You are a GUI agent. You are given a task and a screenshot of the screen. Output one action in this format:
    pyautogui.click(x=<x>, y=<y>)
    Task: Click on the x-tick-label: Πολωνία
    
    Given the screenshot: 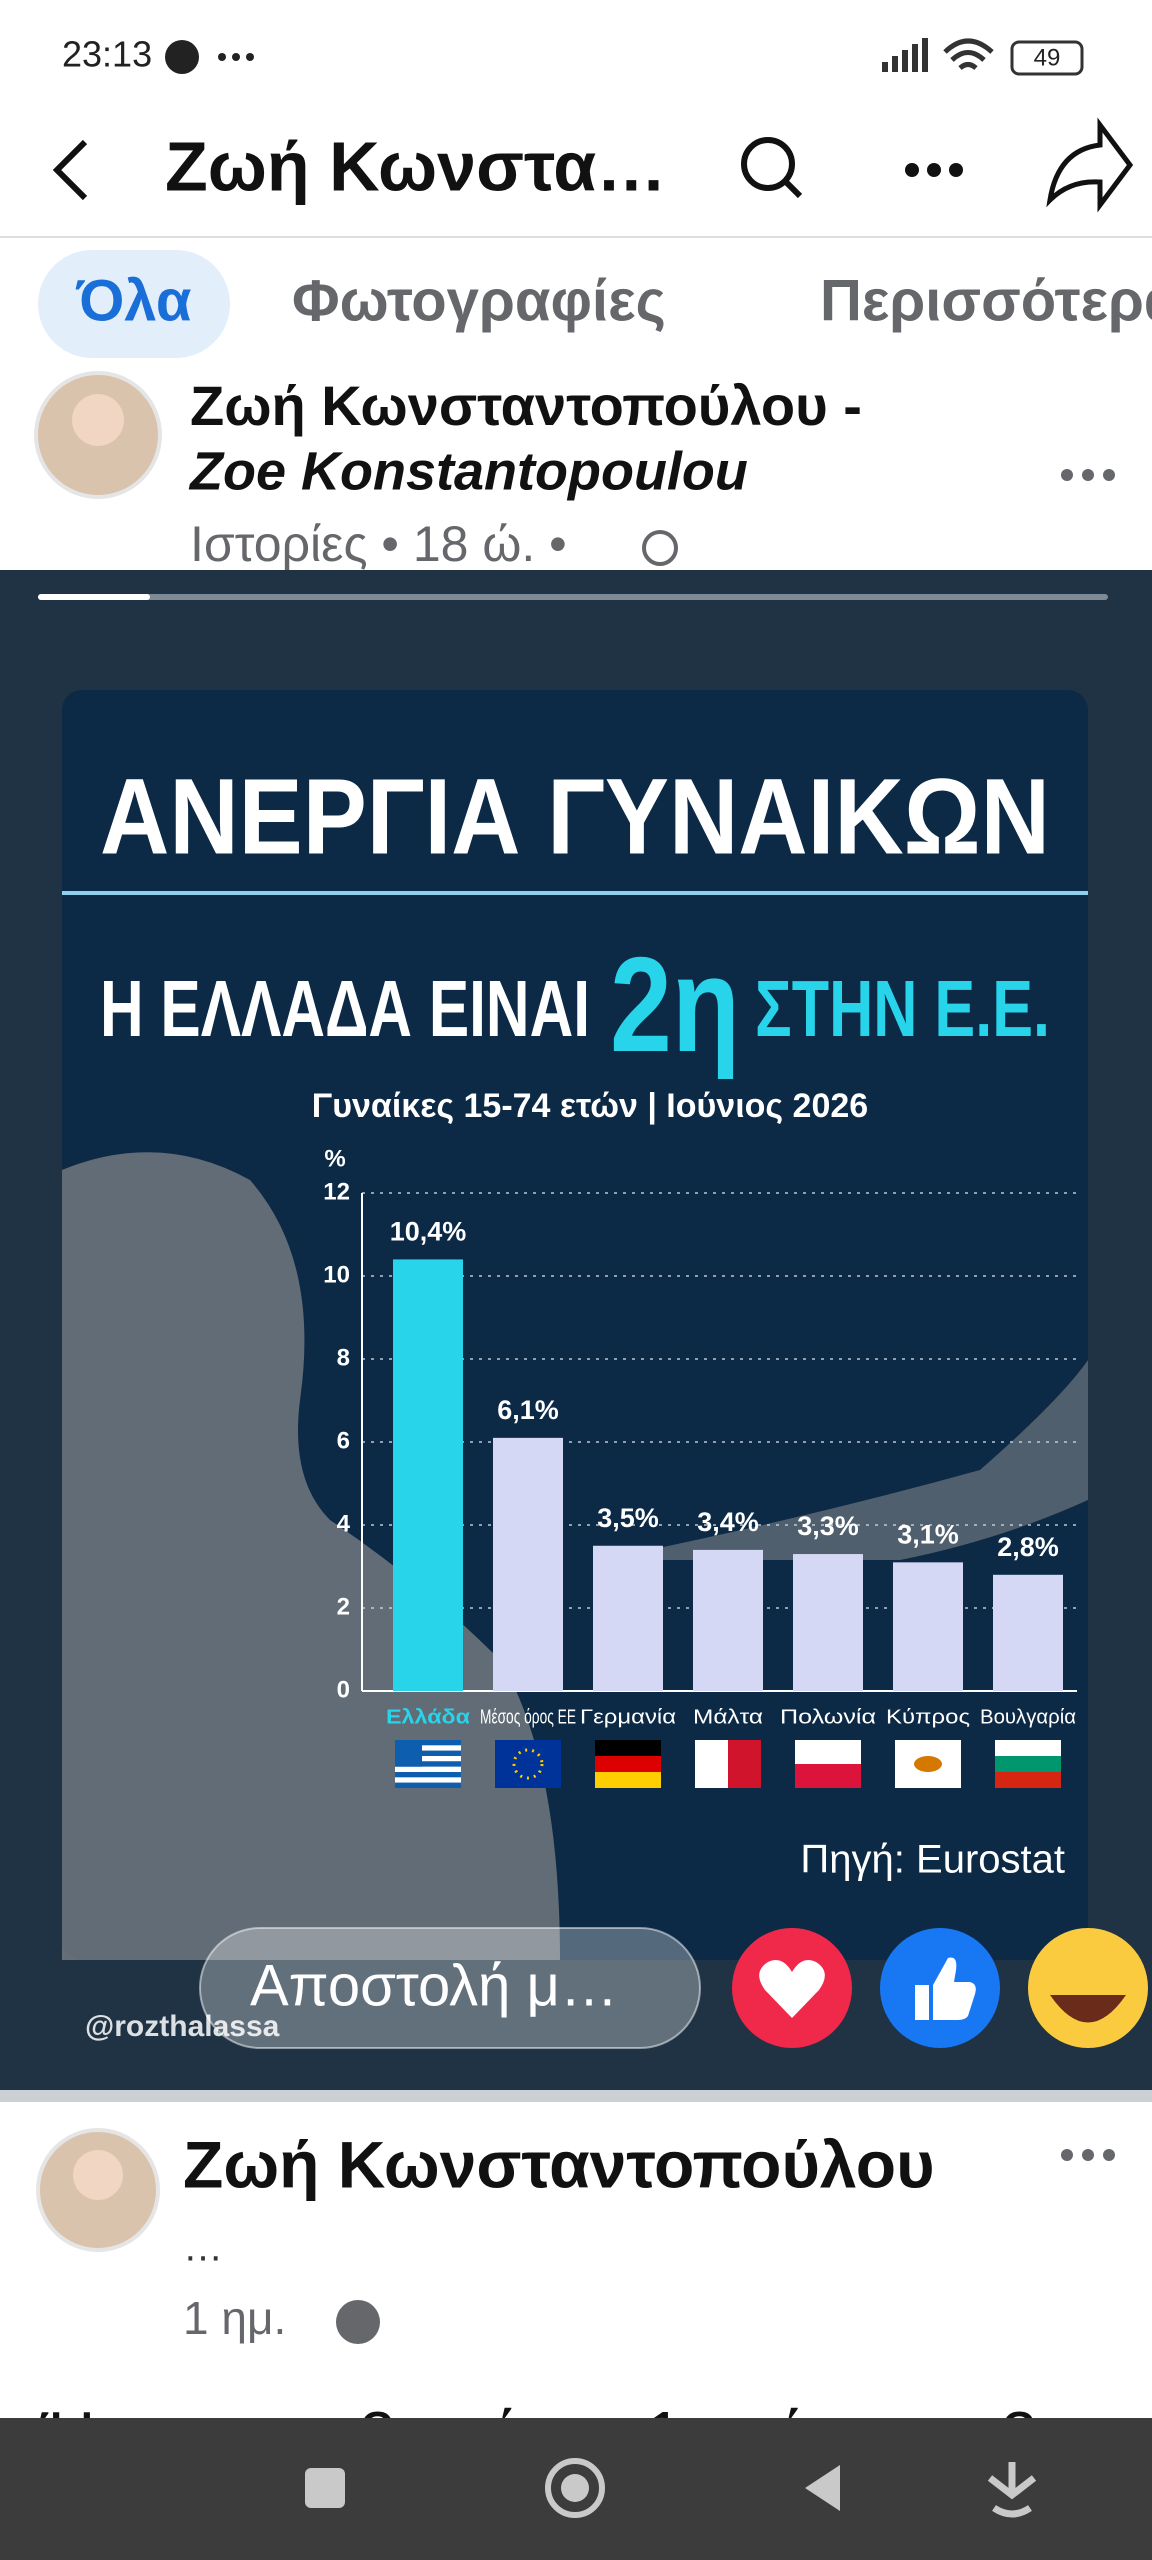 What is the action you would take?
    pyautogui.click(x=828, y=1717)
    